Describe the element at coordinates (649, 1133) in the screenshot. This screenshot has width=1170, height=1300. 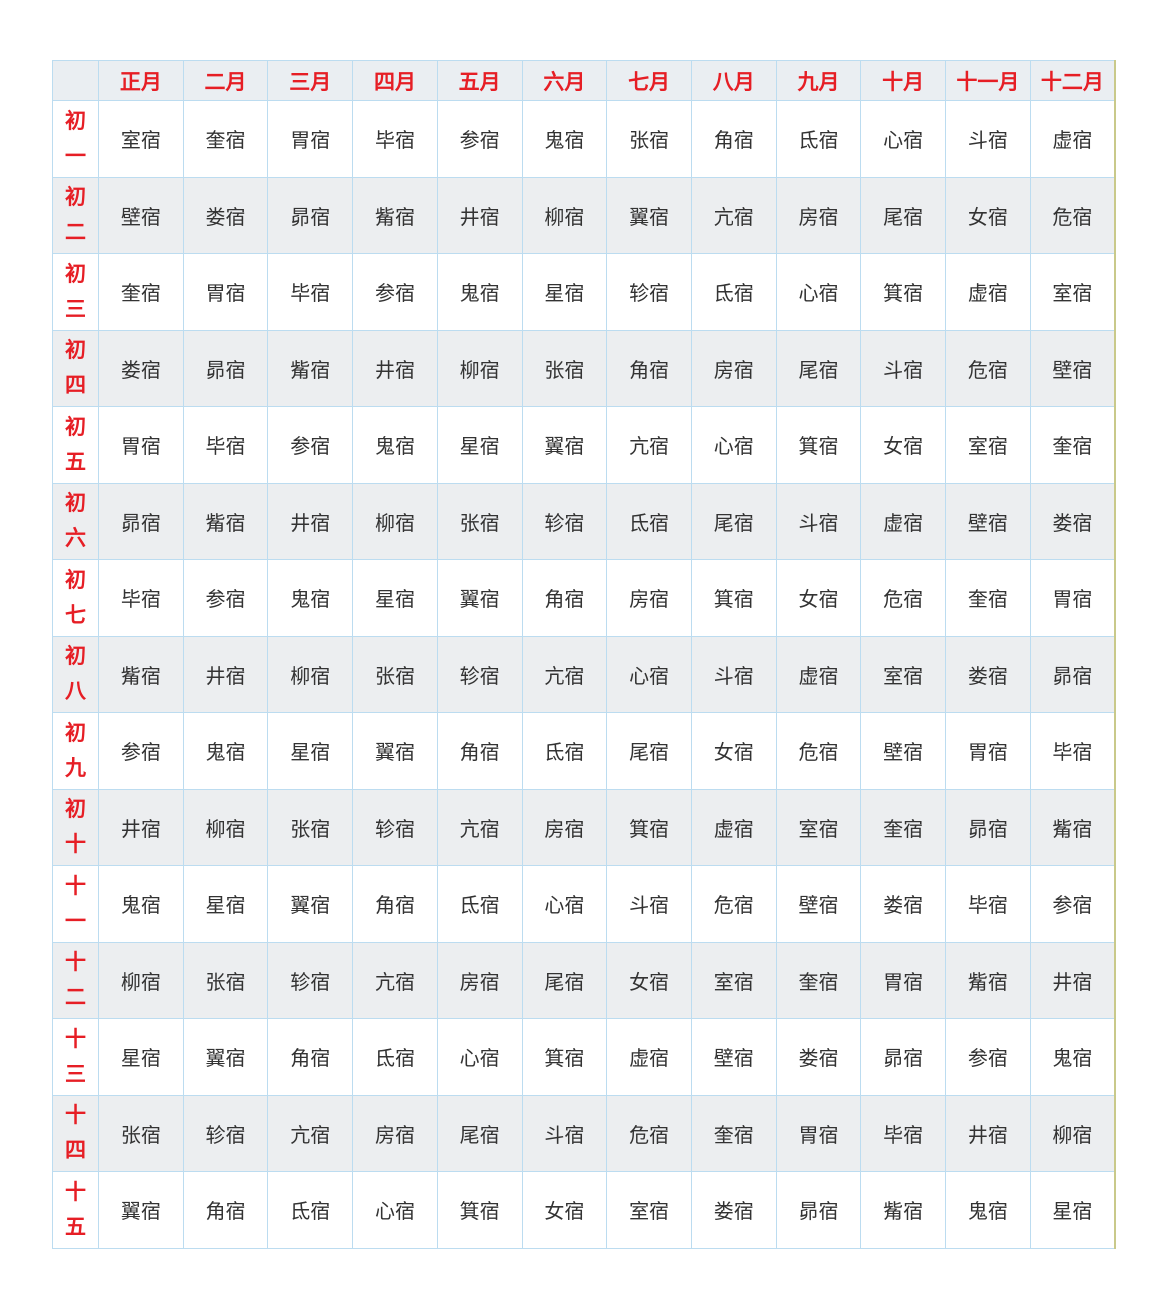
I see `mansion-cell: 危宿` at that location.